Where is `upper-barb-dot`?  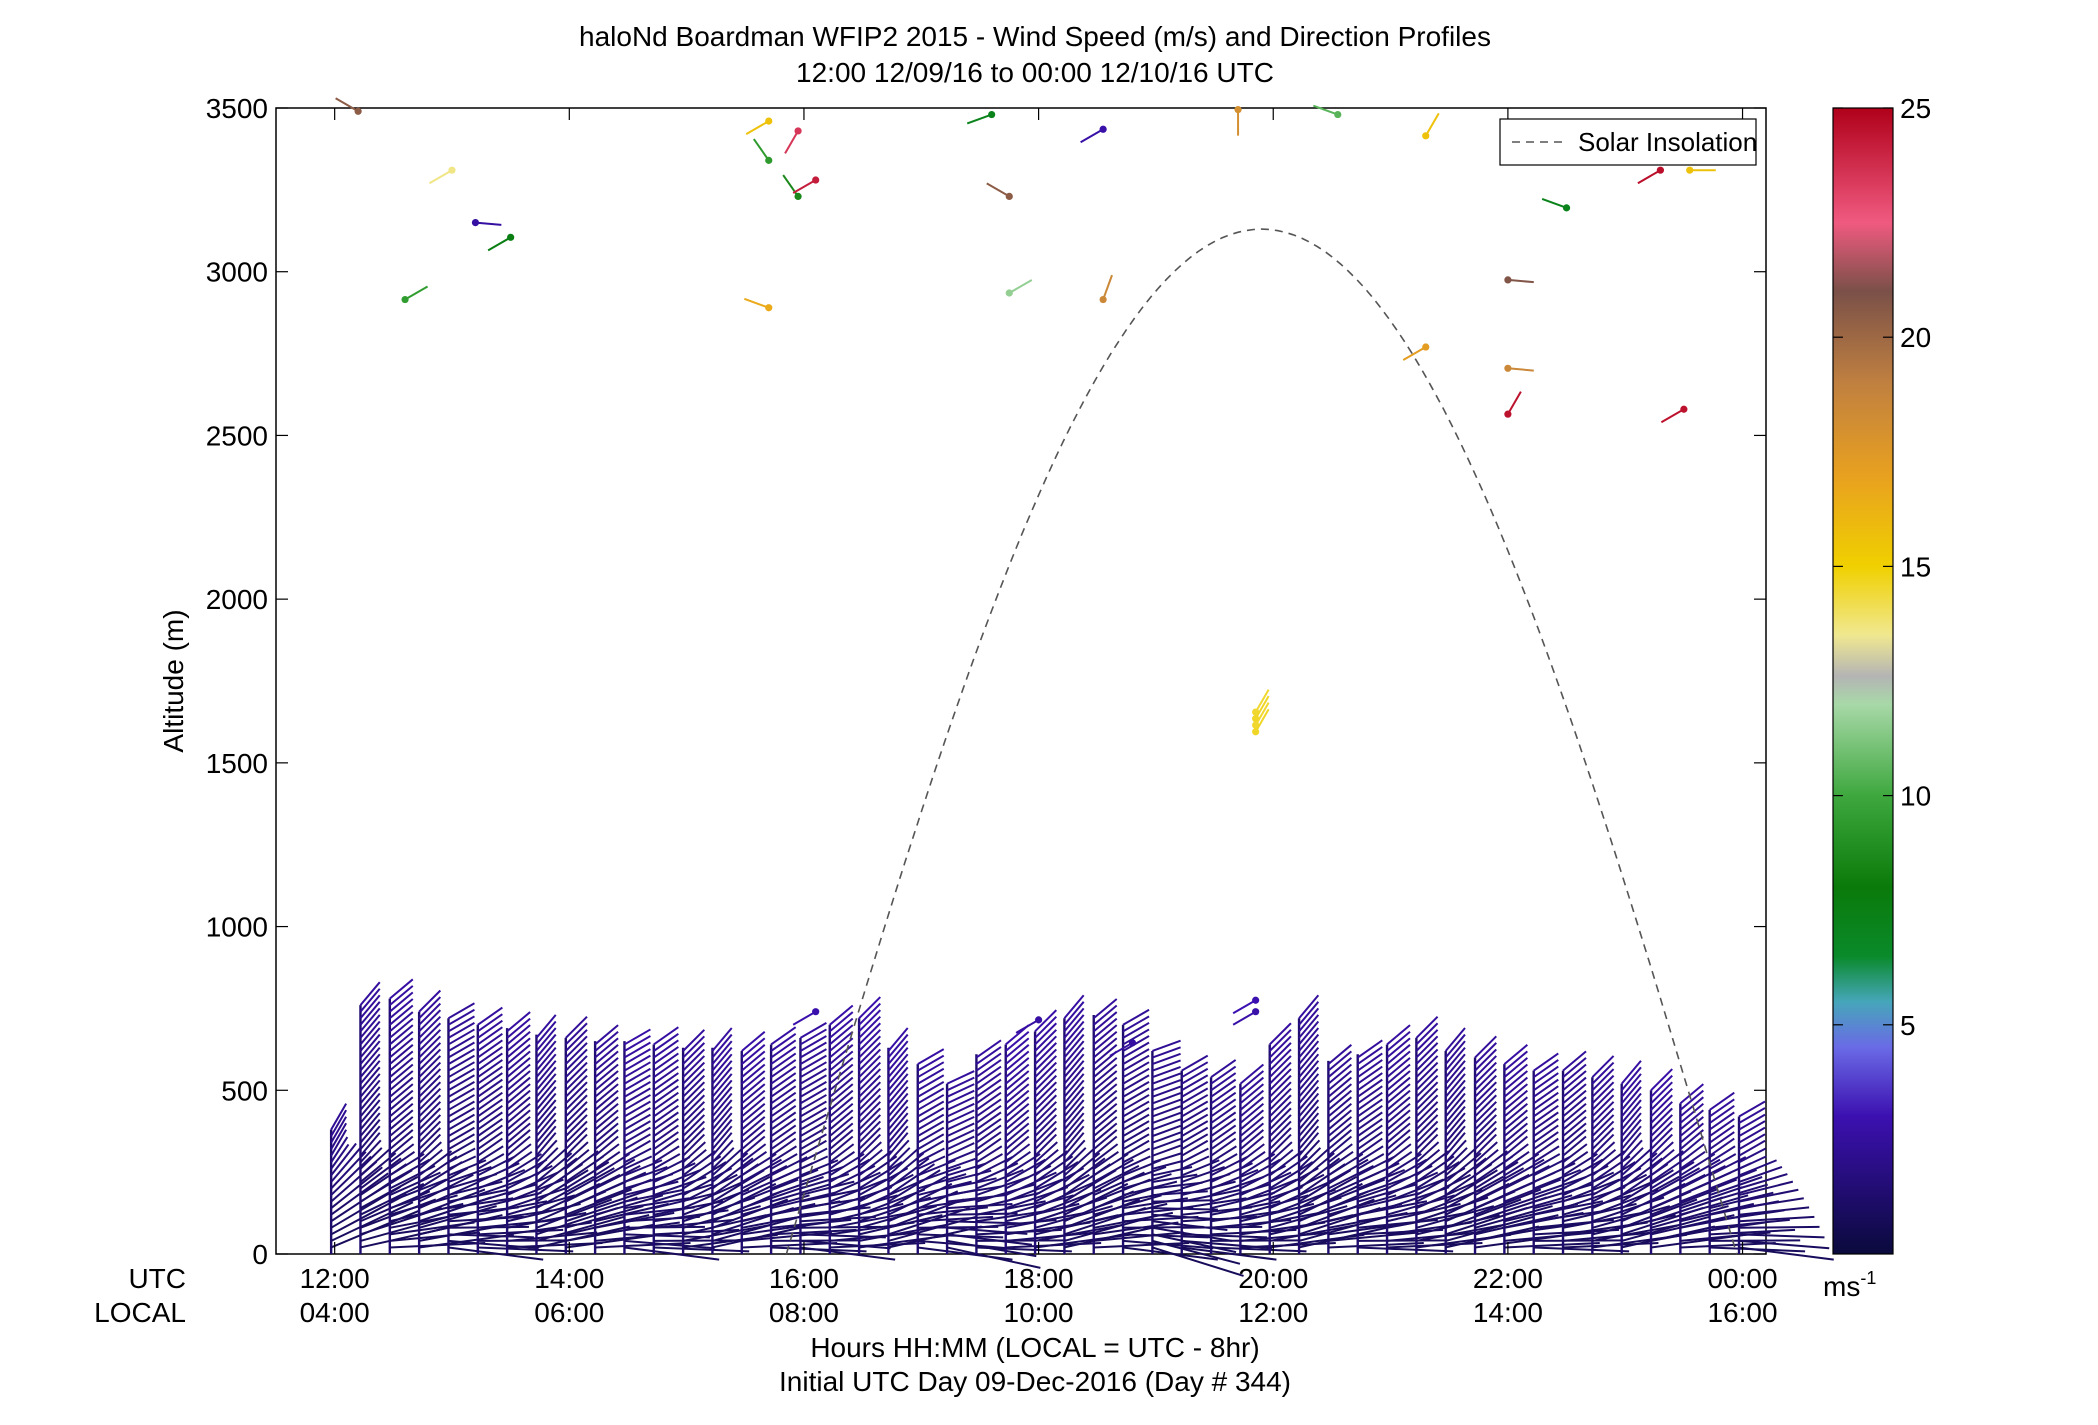 upper-barb-dot is located at coordinates (1256, 732).